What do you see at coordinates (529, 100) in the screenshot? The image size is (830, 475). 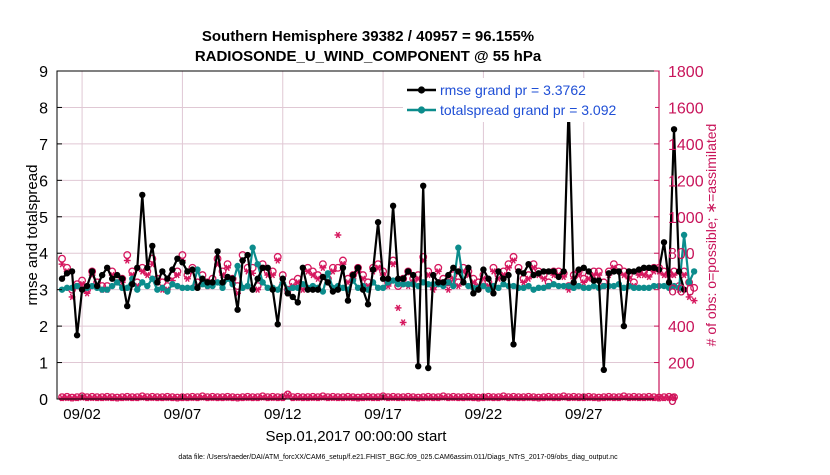 I see `legend-box` at bounding box center [529, 100].